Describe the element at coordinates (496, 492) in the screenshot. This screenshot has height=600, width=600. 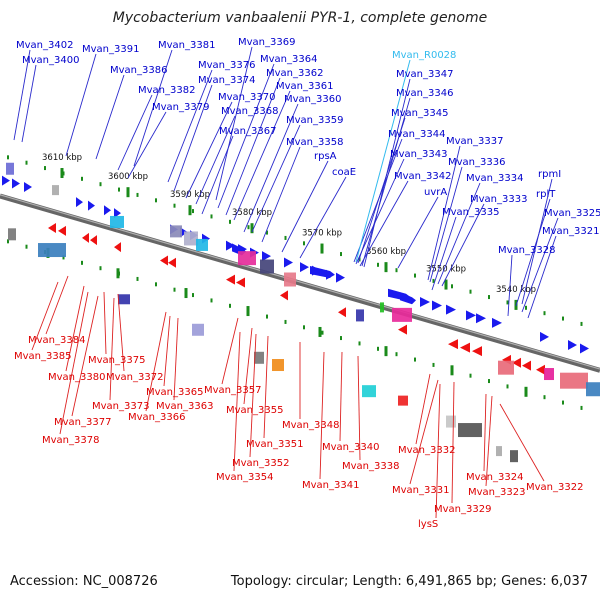
I see `reverse-gene-label: Mvan_3323` at that location.